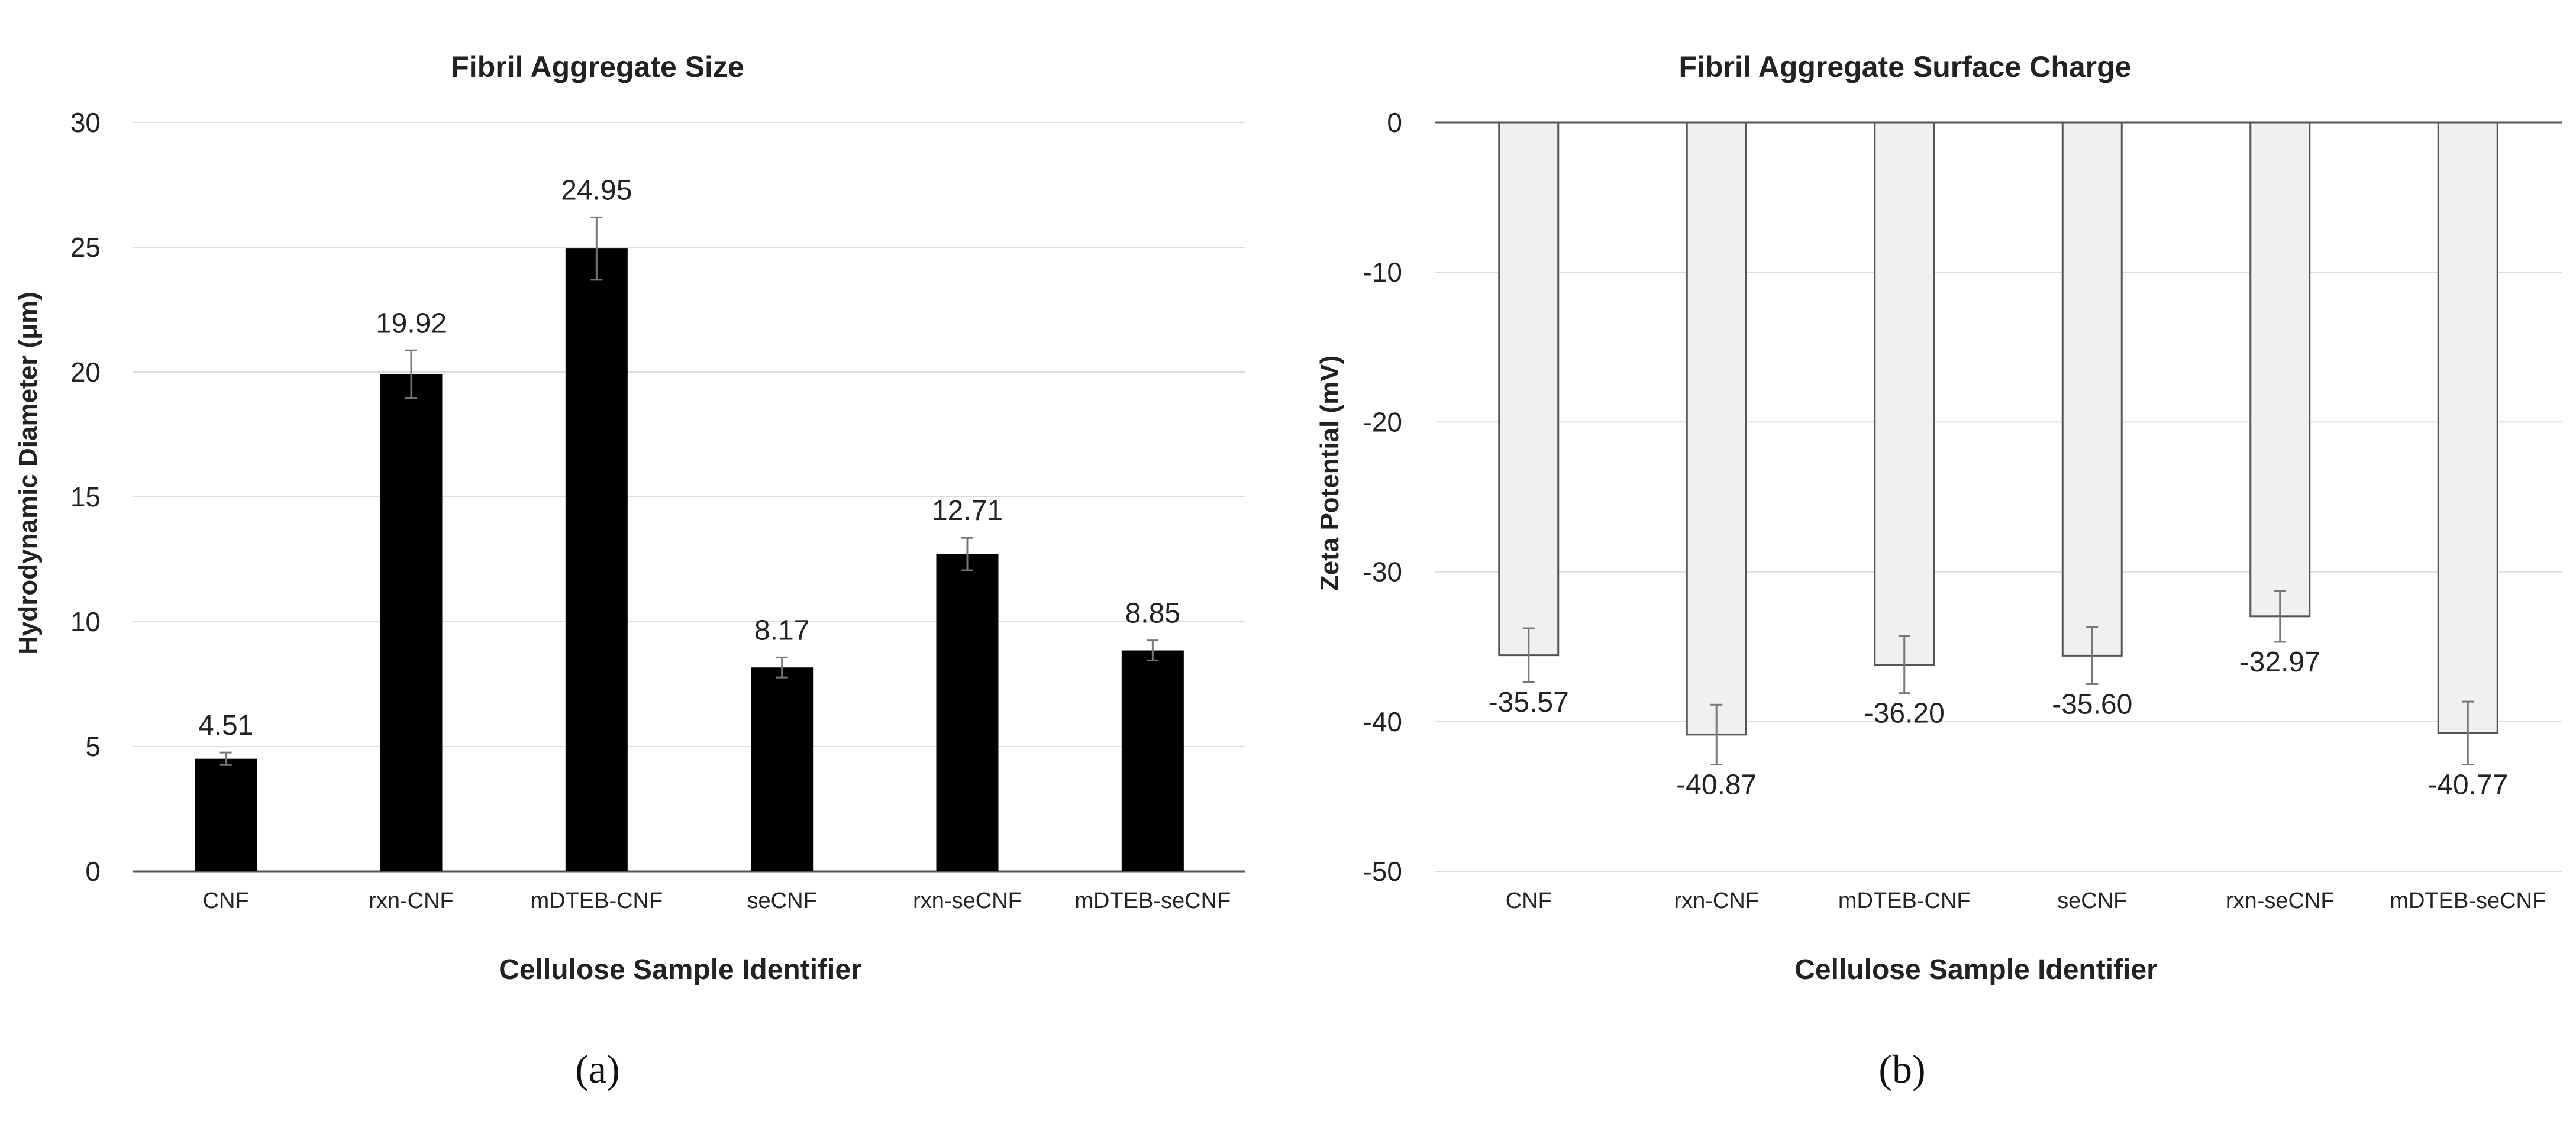 The height and width of the screenshot is (1121, 2576). Describe the element at coordinates (85, 247) in the screenshot. I see `y-tick-label: 25` at that location.